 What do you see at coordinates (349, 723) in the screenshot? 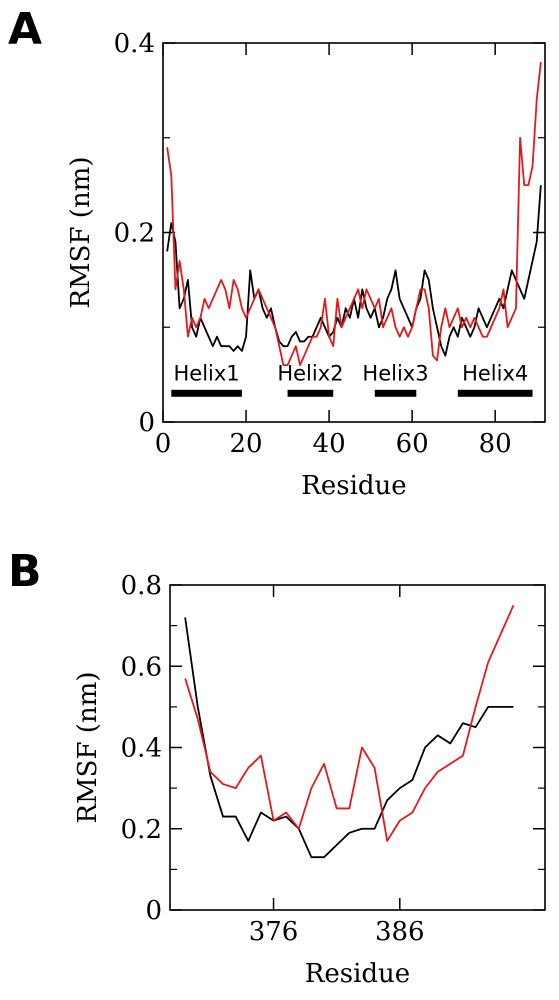
I see `series-red-line` at bounding box center [349, 723].